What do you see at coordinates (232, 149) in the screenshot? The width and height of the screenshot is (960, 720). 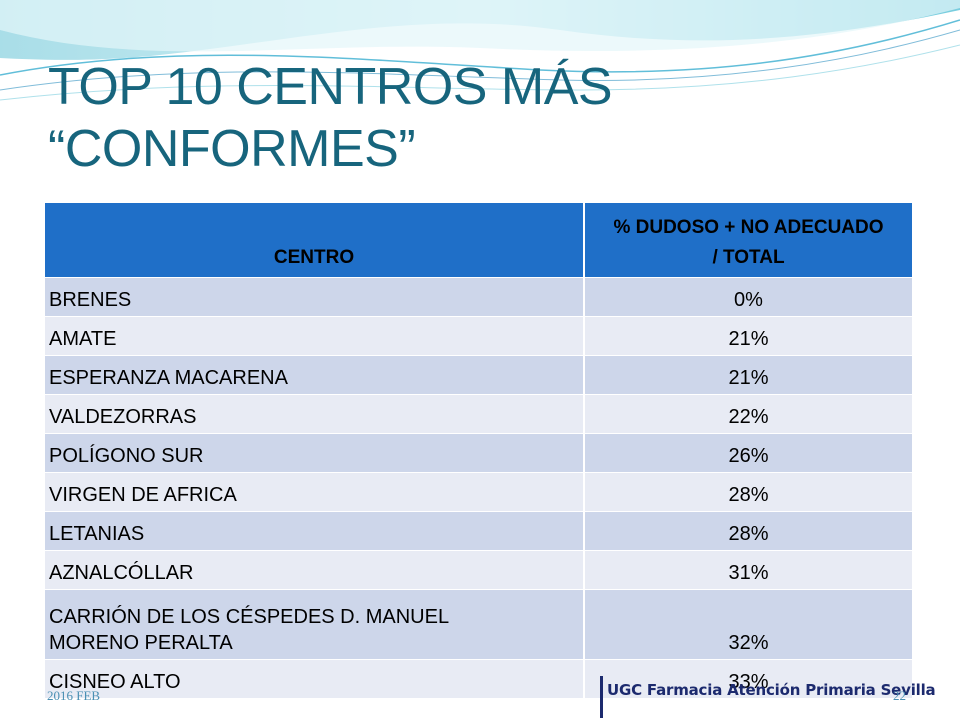 I see `slide-title-line-2: “CONFORMES”` at bounding box center [232, 149].